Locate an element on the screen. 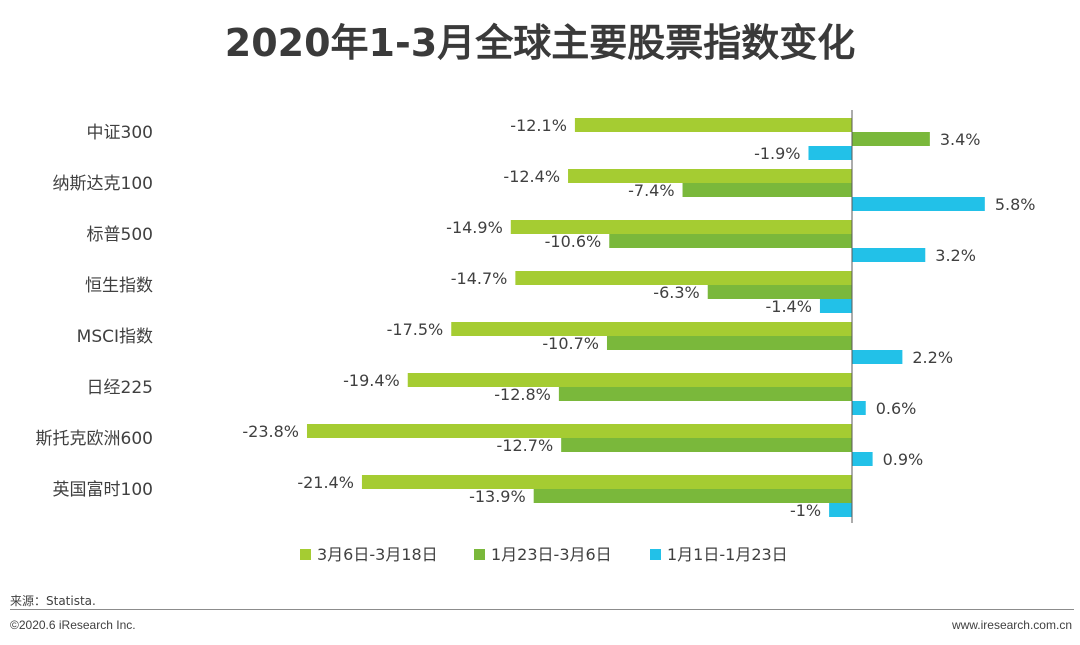 The image size is (1080, 645). footer-rule is located at coordinates (542, 609).